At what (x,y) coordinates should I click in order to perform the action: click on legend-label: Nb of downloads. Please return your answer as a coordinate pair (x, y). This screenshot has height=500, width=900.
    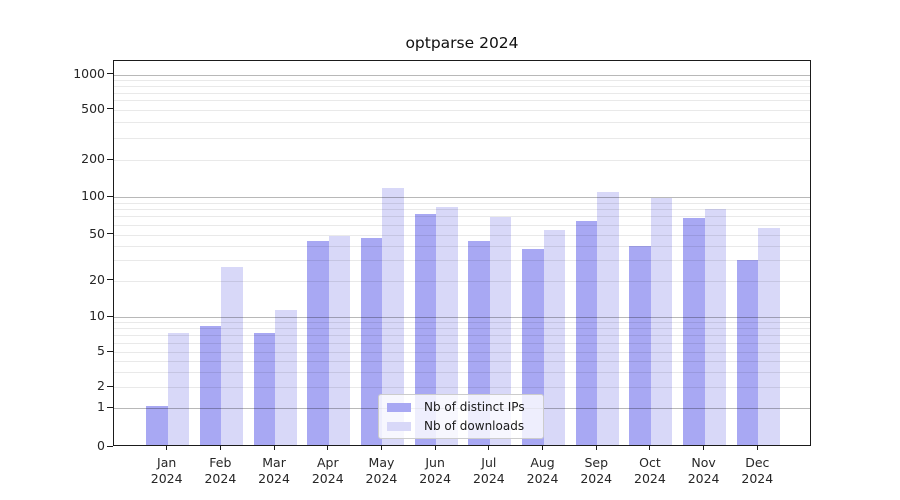
    Looking at the image, I should click on (474, 426).